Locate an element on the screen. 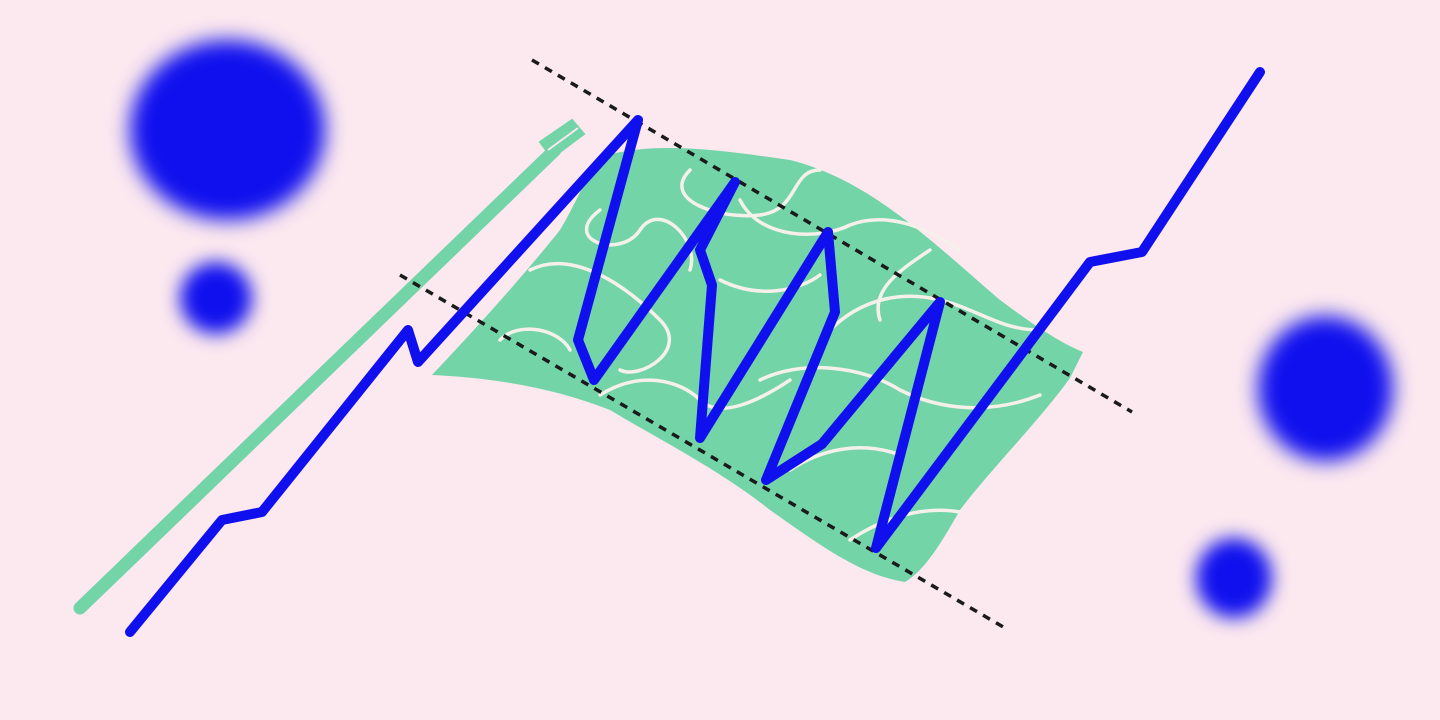 Image resolution: width=1440 pixels, height=720 pixels. blur-circle-small-bottom-right is located at coordinates (1234, 578).